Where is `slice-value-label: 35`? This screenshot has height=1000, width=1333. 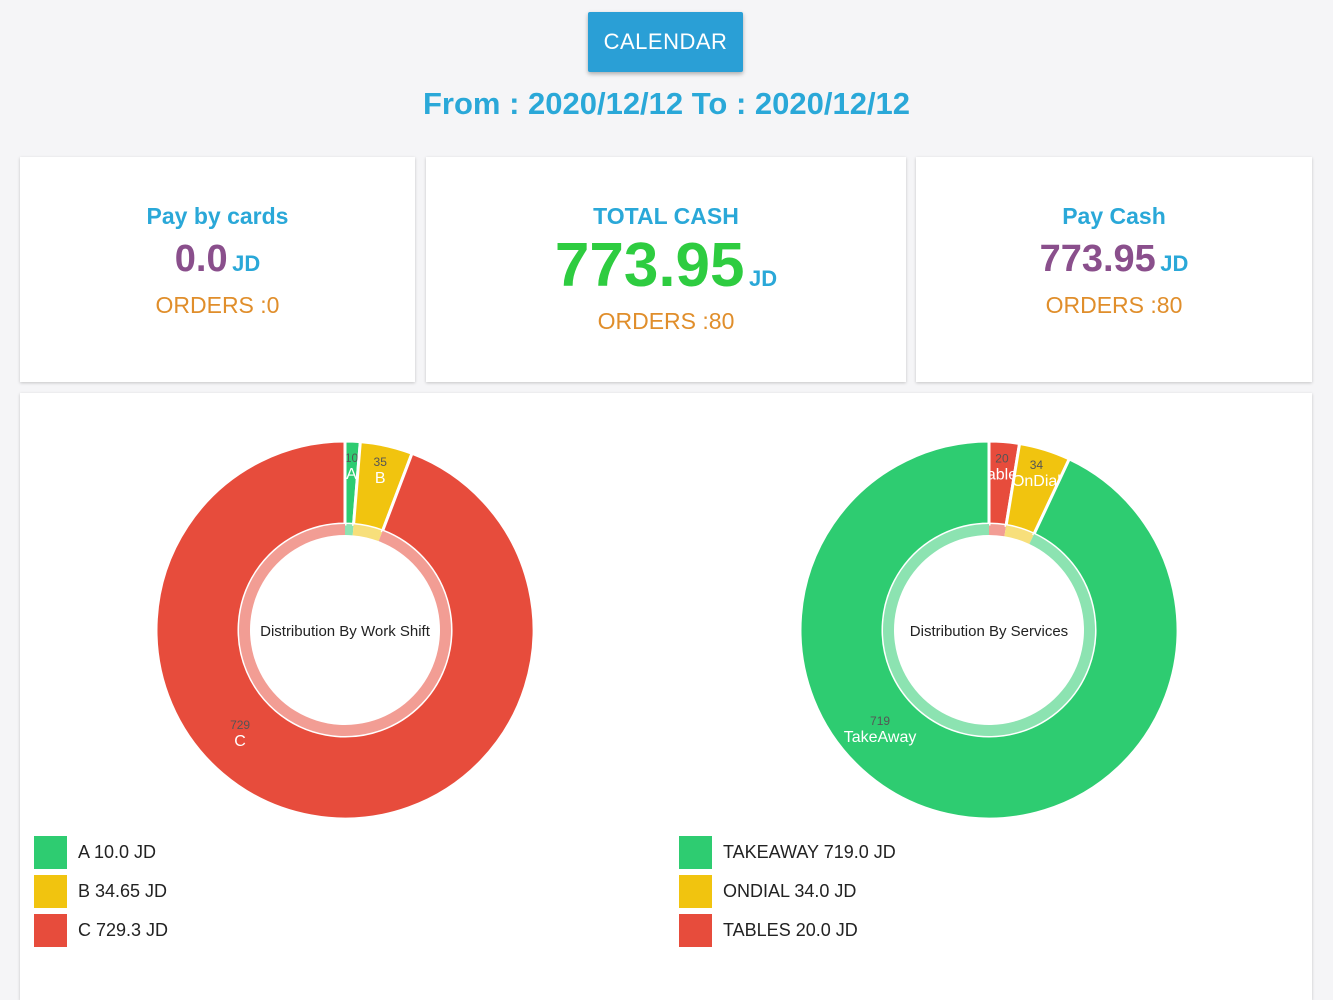 slice-value-label: 35 is located at coordinates (381, 462).